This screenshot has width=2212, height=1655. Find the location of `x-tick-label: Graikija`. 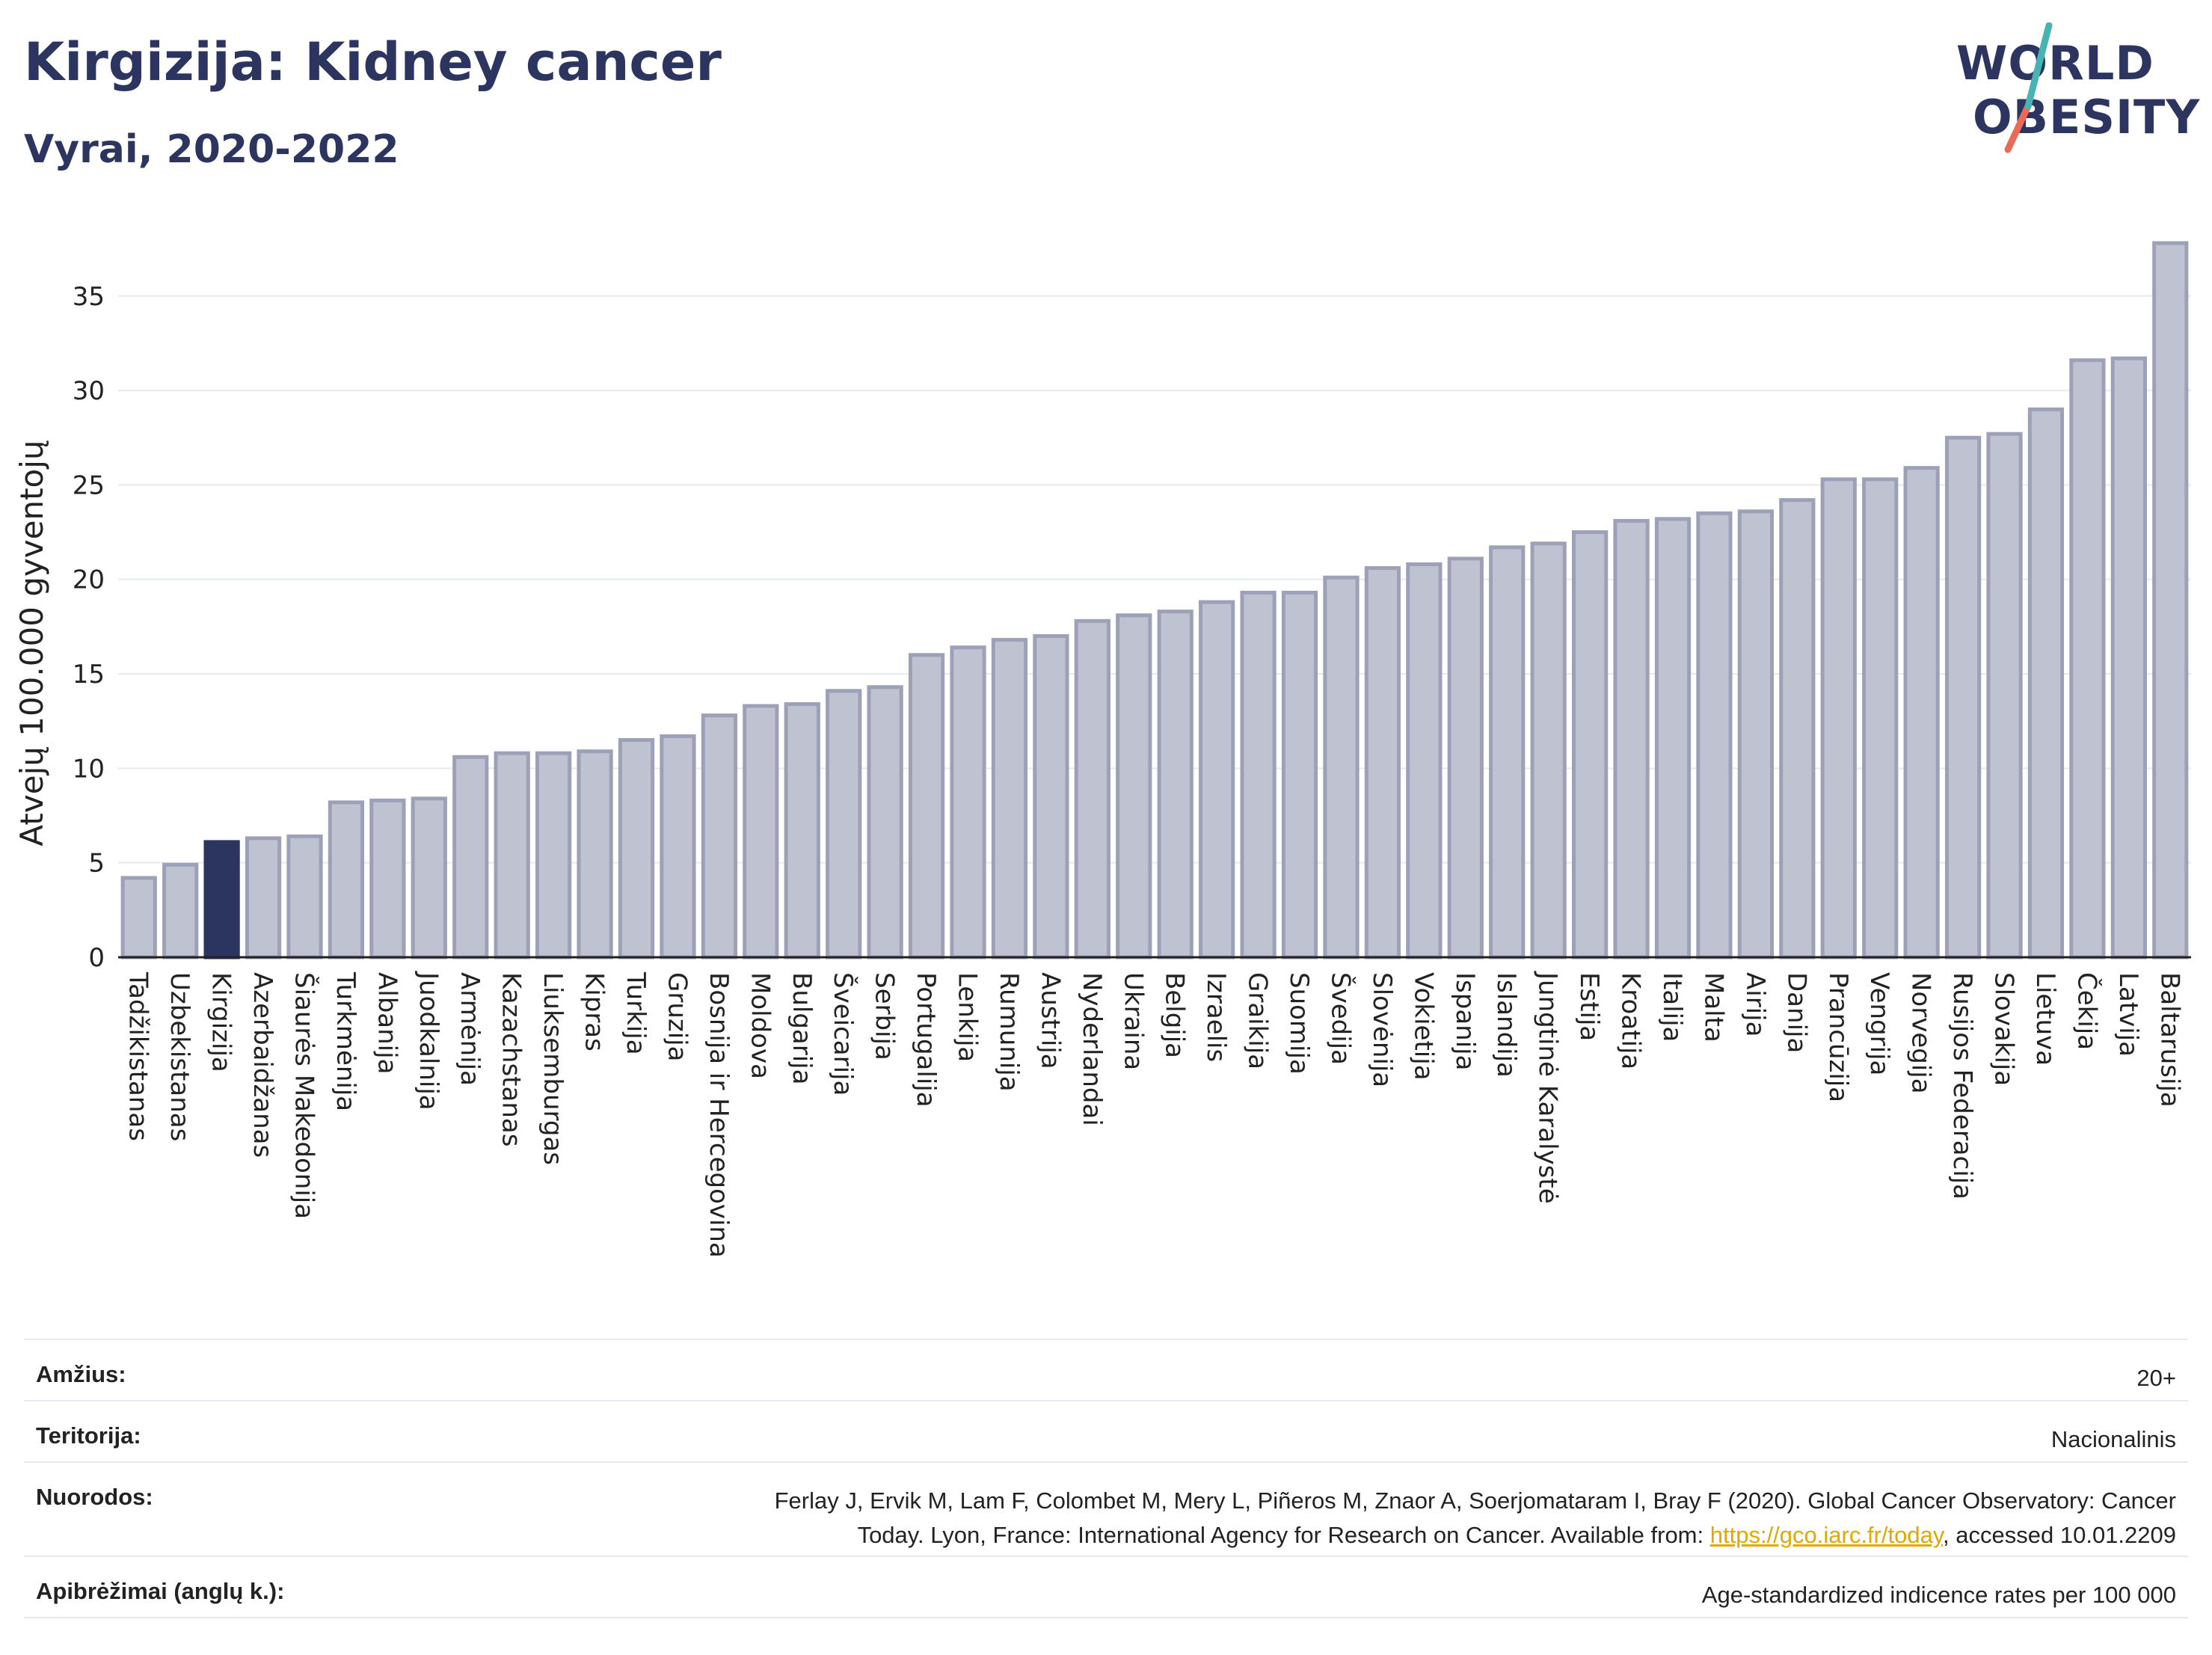

x-tick-label: Graikija is located at coordinates (1258, 1020).